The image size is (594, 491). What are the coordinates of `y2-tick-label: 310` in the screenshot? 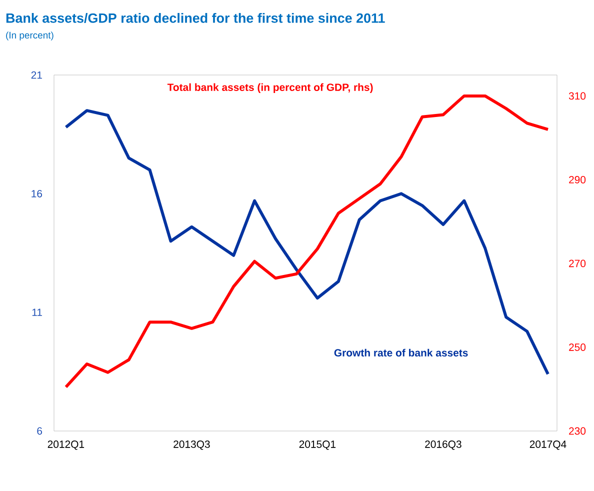 It's located at (577, 96).